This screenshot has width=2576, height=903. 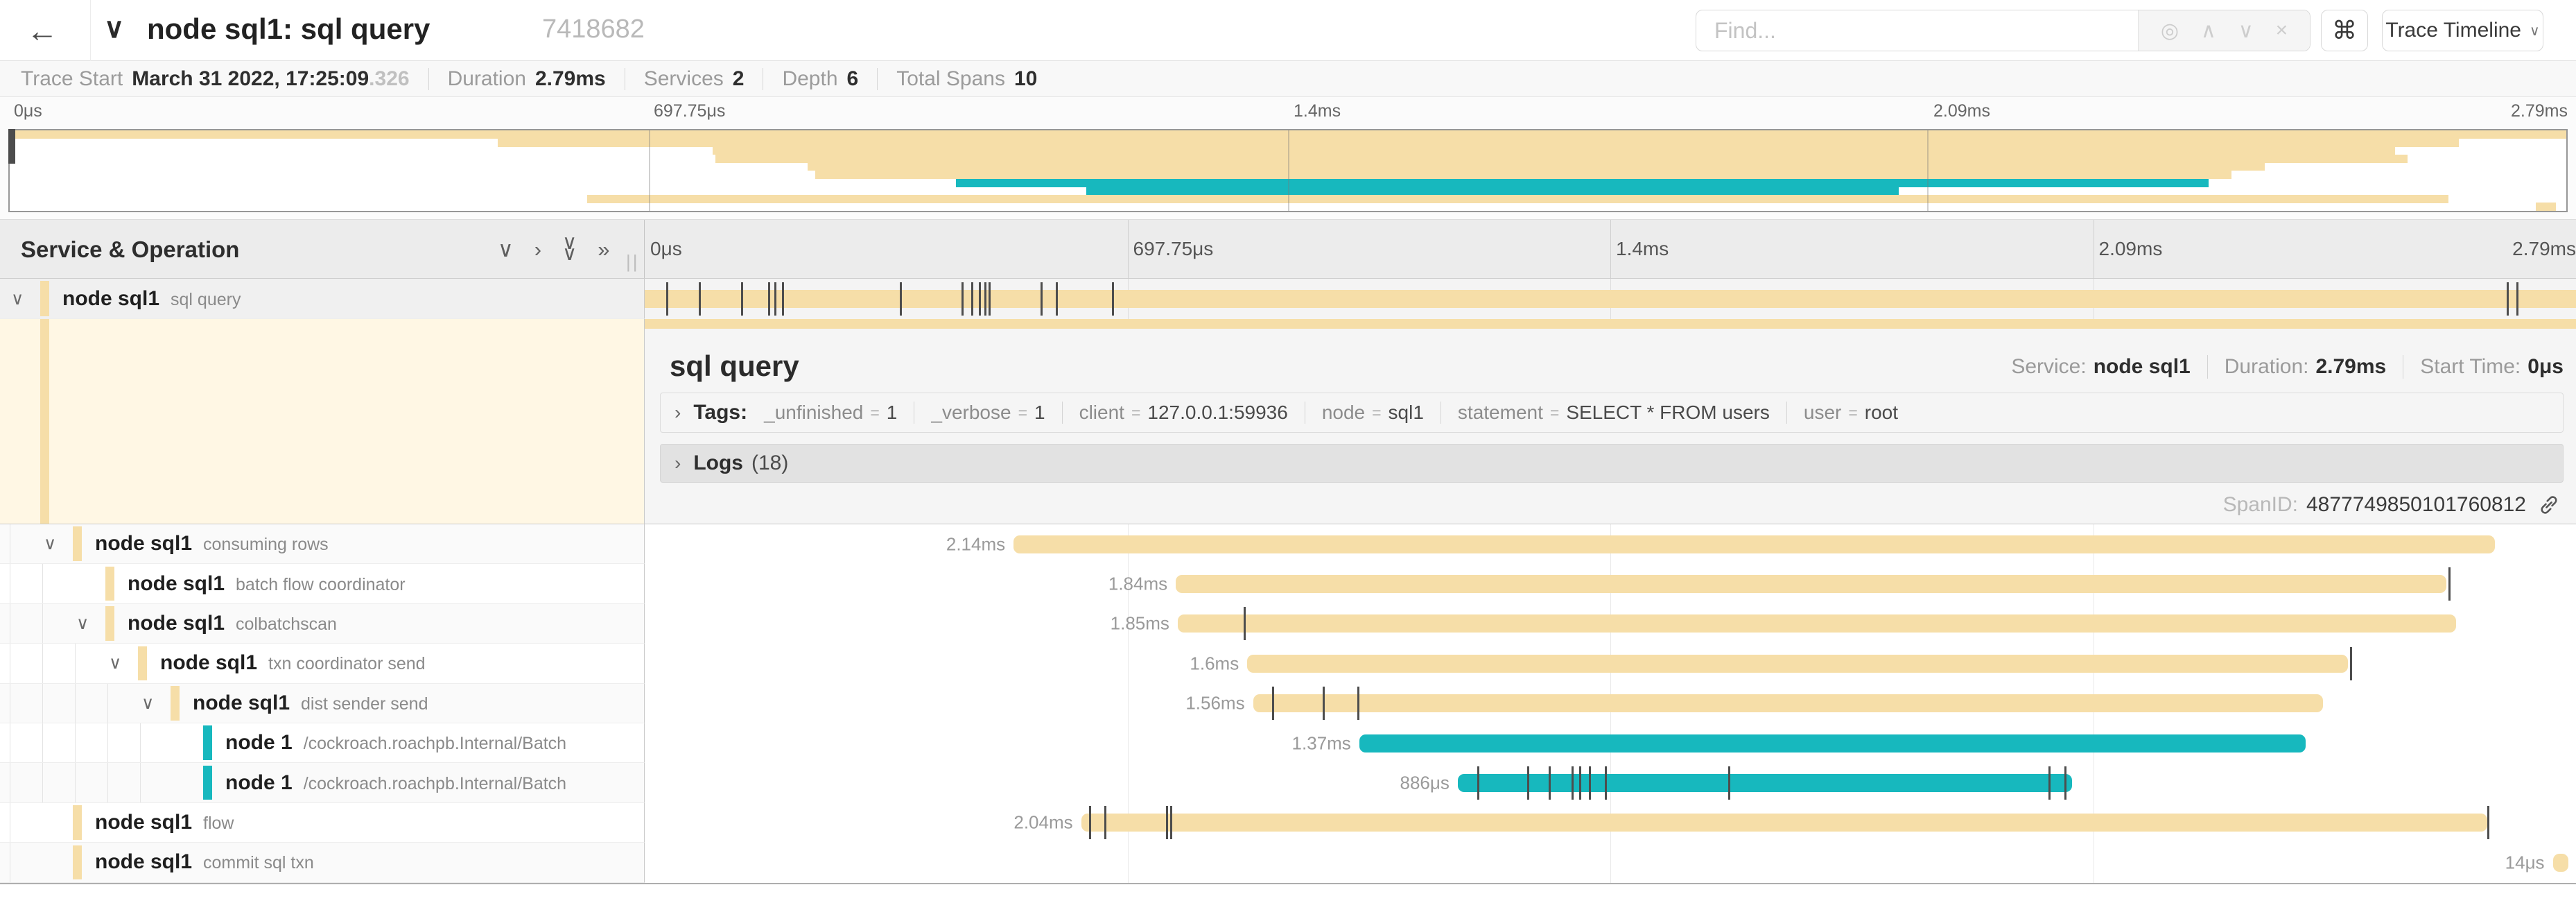 I want to click on operation-name: batch flow coordinator, so click(x=321, y=584).